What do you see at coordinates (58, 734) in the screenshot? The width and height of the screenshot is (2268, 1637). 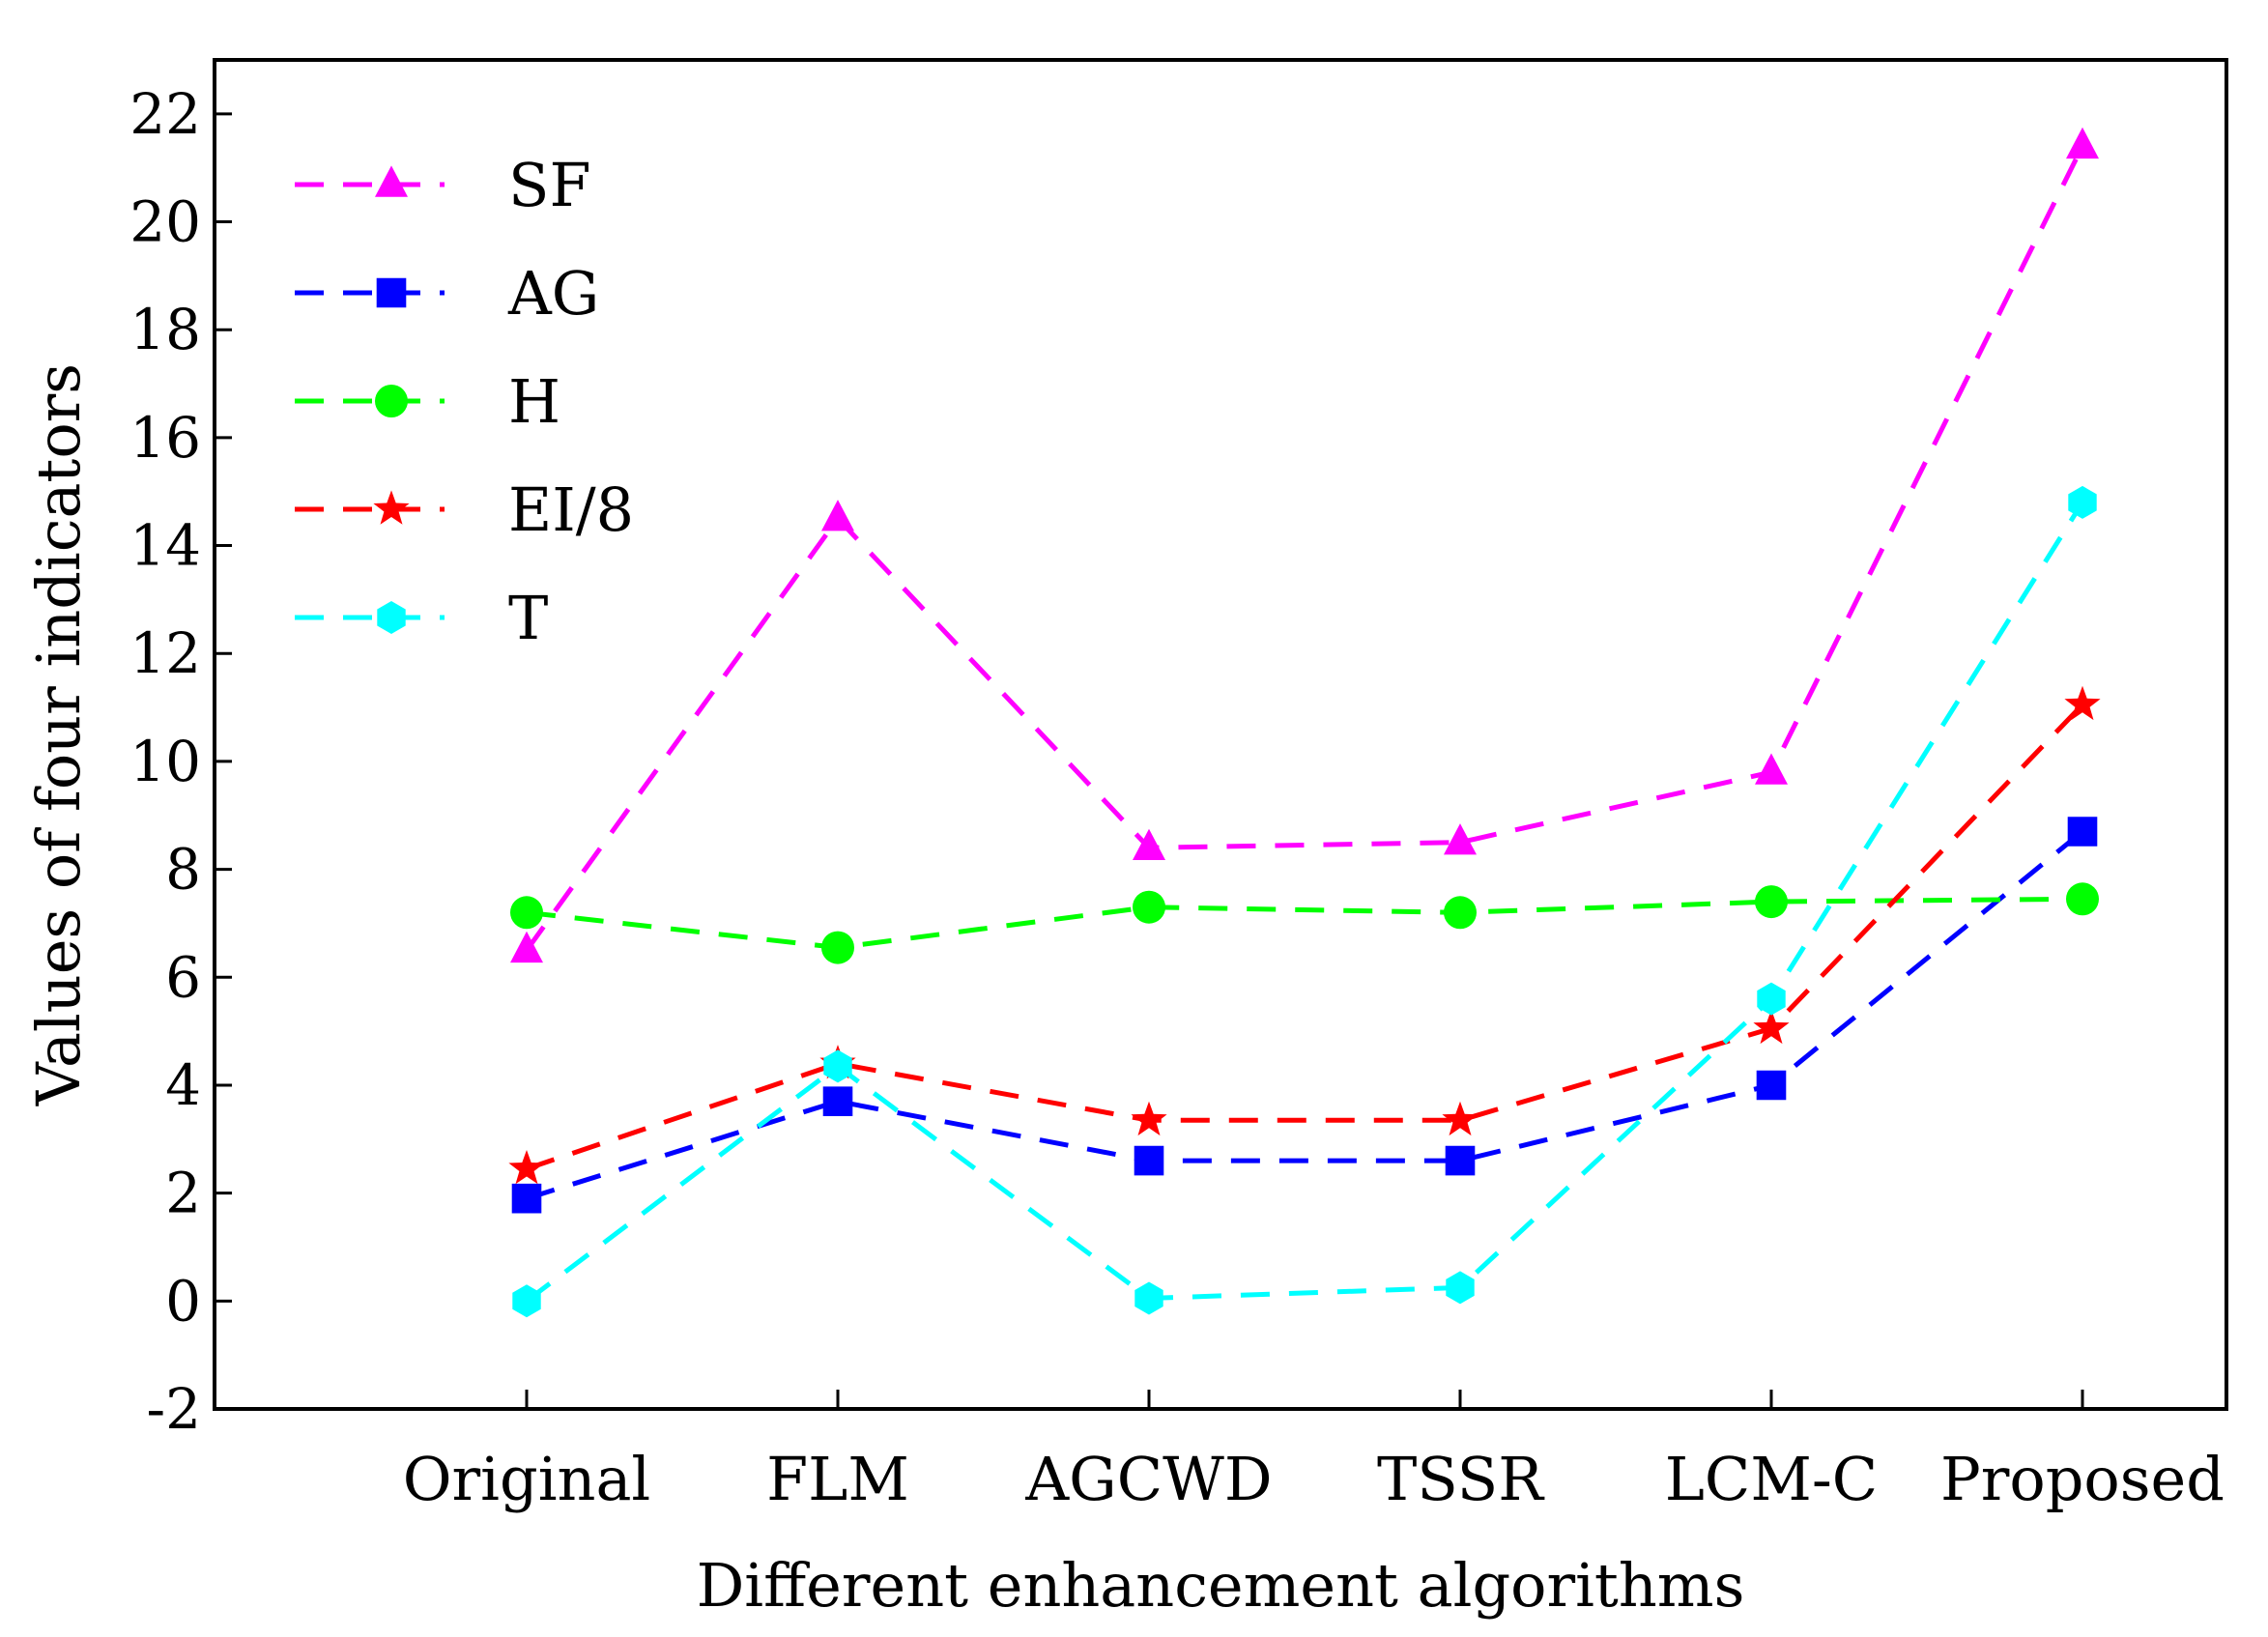 I see `y-axis-title: Values of four indicators` at bounding box center [58, 734].